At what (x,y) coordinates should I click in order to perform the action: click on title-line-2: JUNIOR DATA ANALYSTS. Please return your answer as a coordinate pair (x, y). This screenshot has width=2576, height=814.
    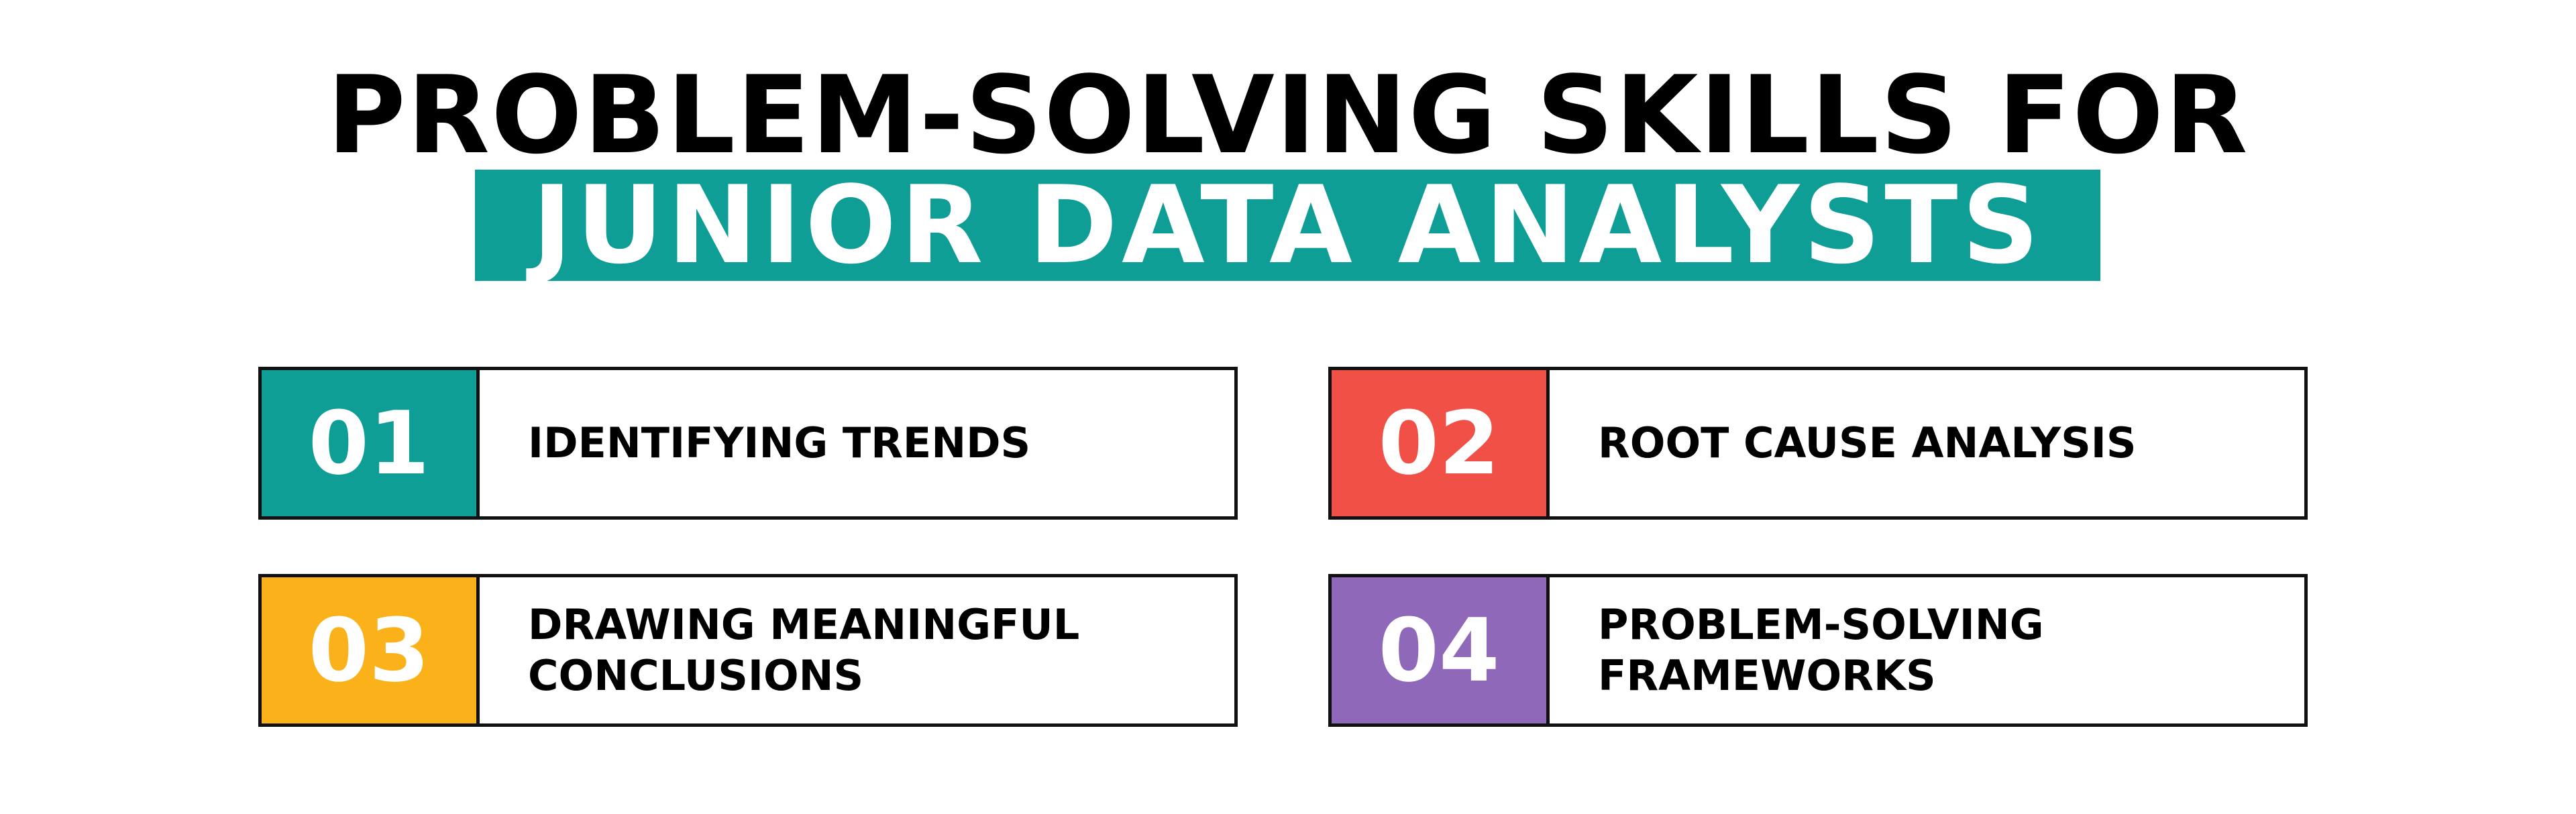
    Looking at the image, I should click on (1287, 225).